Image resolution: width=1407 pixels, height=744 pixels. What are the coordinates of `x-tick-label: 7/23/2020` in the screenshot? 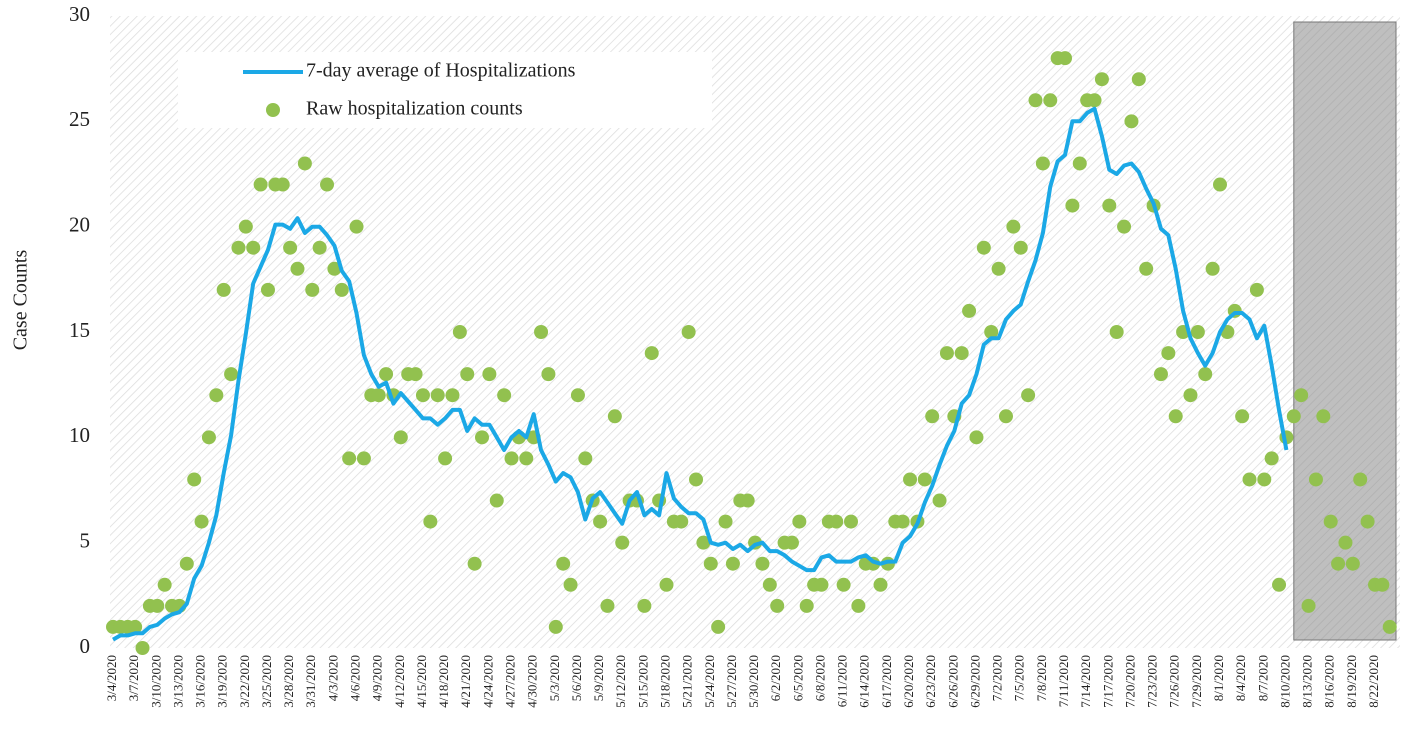 It's located at (1152, 681).